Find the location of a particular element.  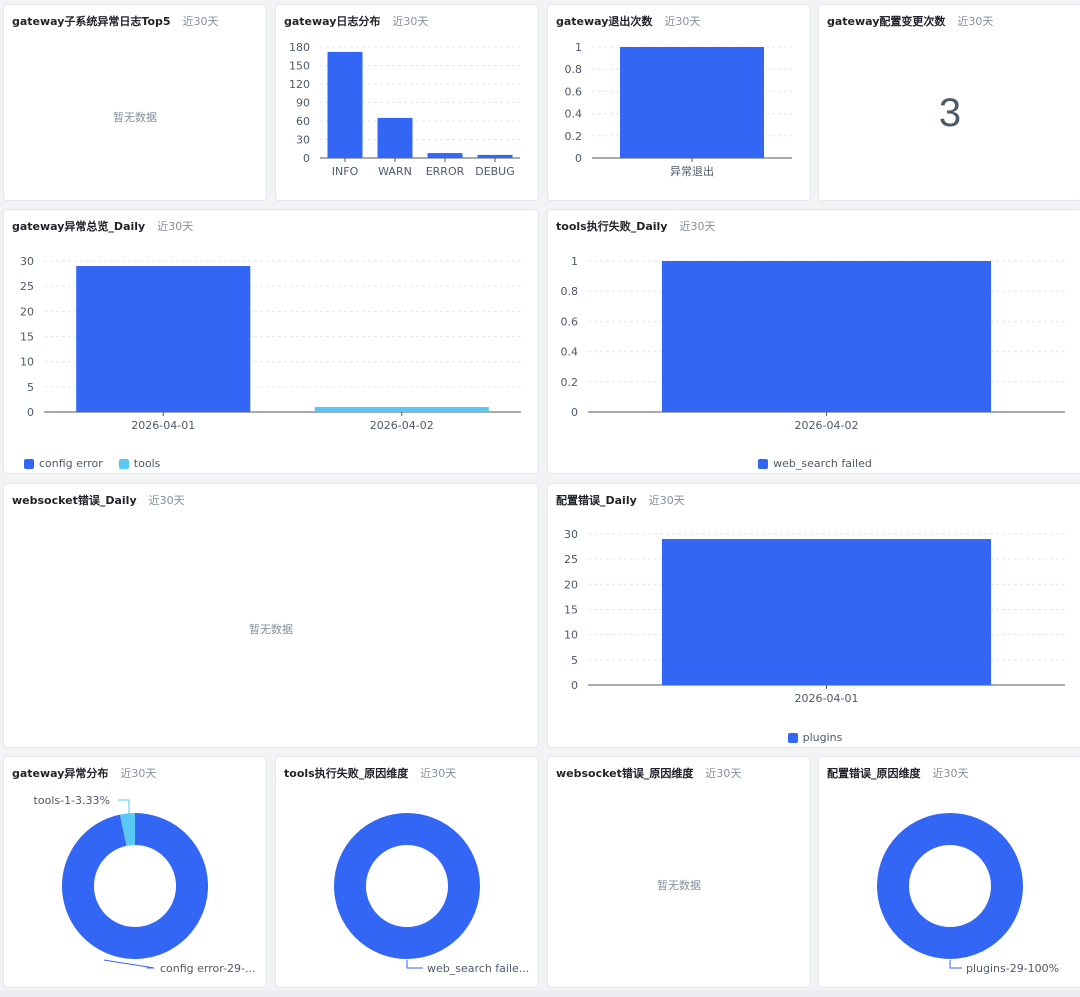

x-tick-label: ERROR is located at coordinates (445, 171).